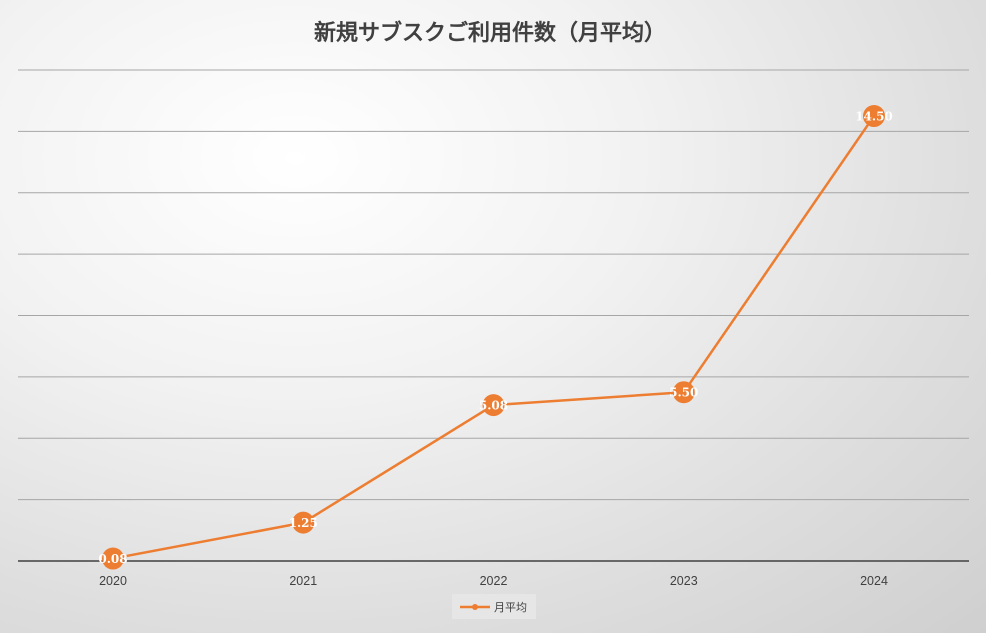  What do you see at coordinates (874, 581) in the screenshot?
I see `x-tick-label: 2024` at bounding box center [874, 581].